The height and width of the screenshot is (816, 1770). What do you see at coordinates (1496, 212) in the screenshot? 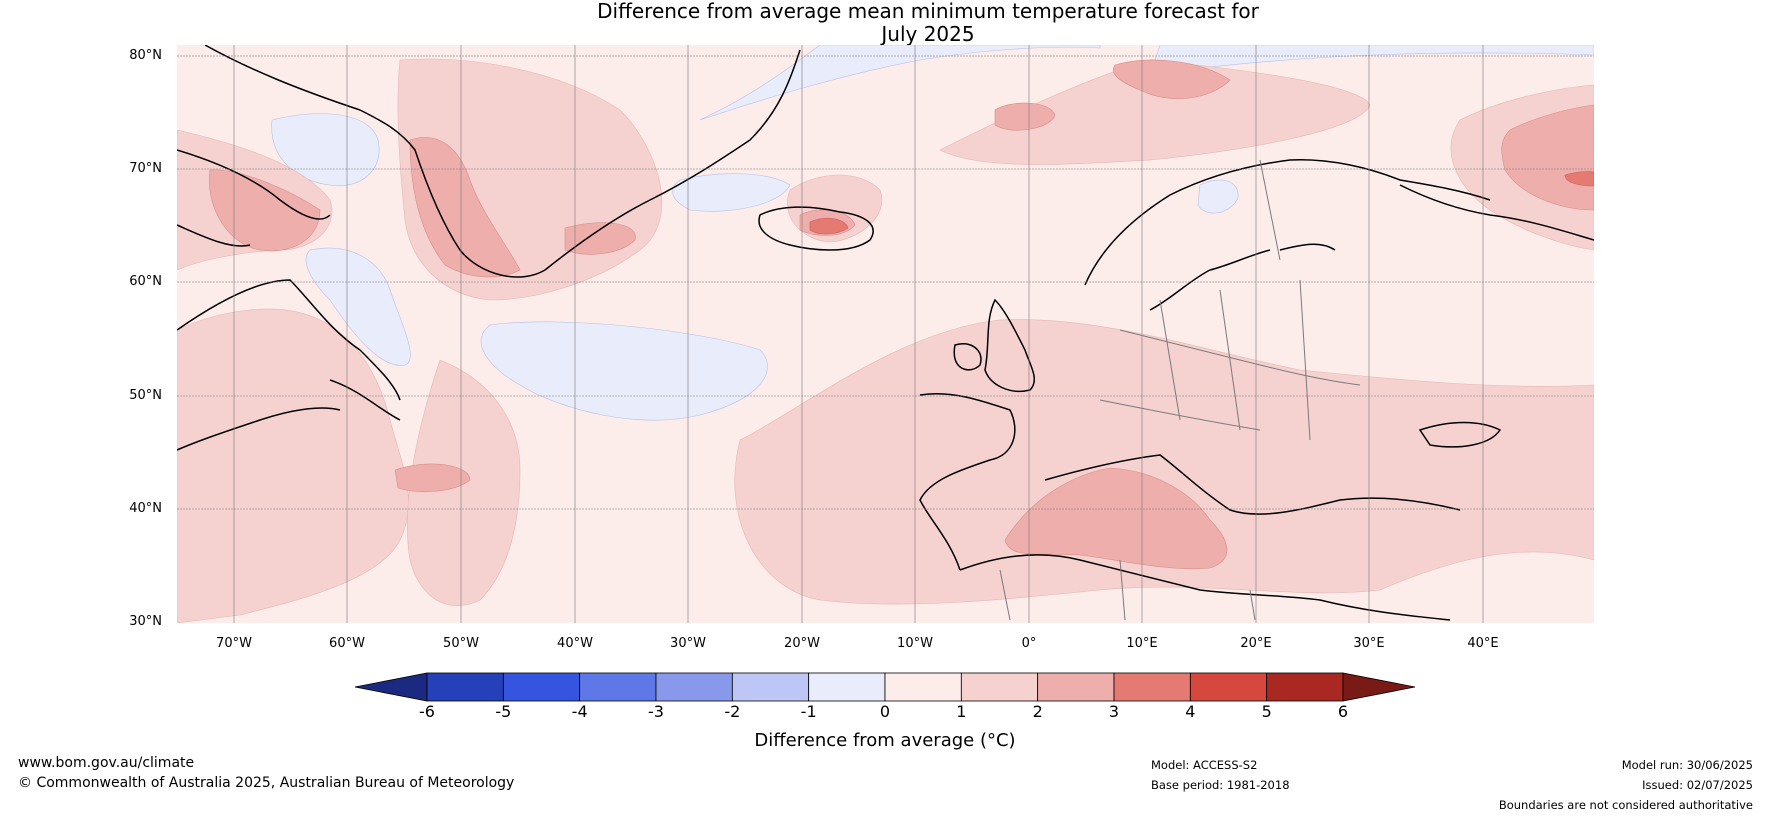
I see `russia-arctic-coast` at bounding box center [1496, 212].